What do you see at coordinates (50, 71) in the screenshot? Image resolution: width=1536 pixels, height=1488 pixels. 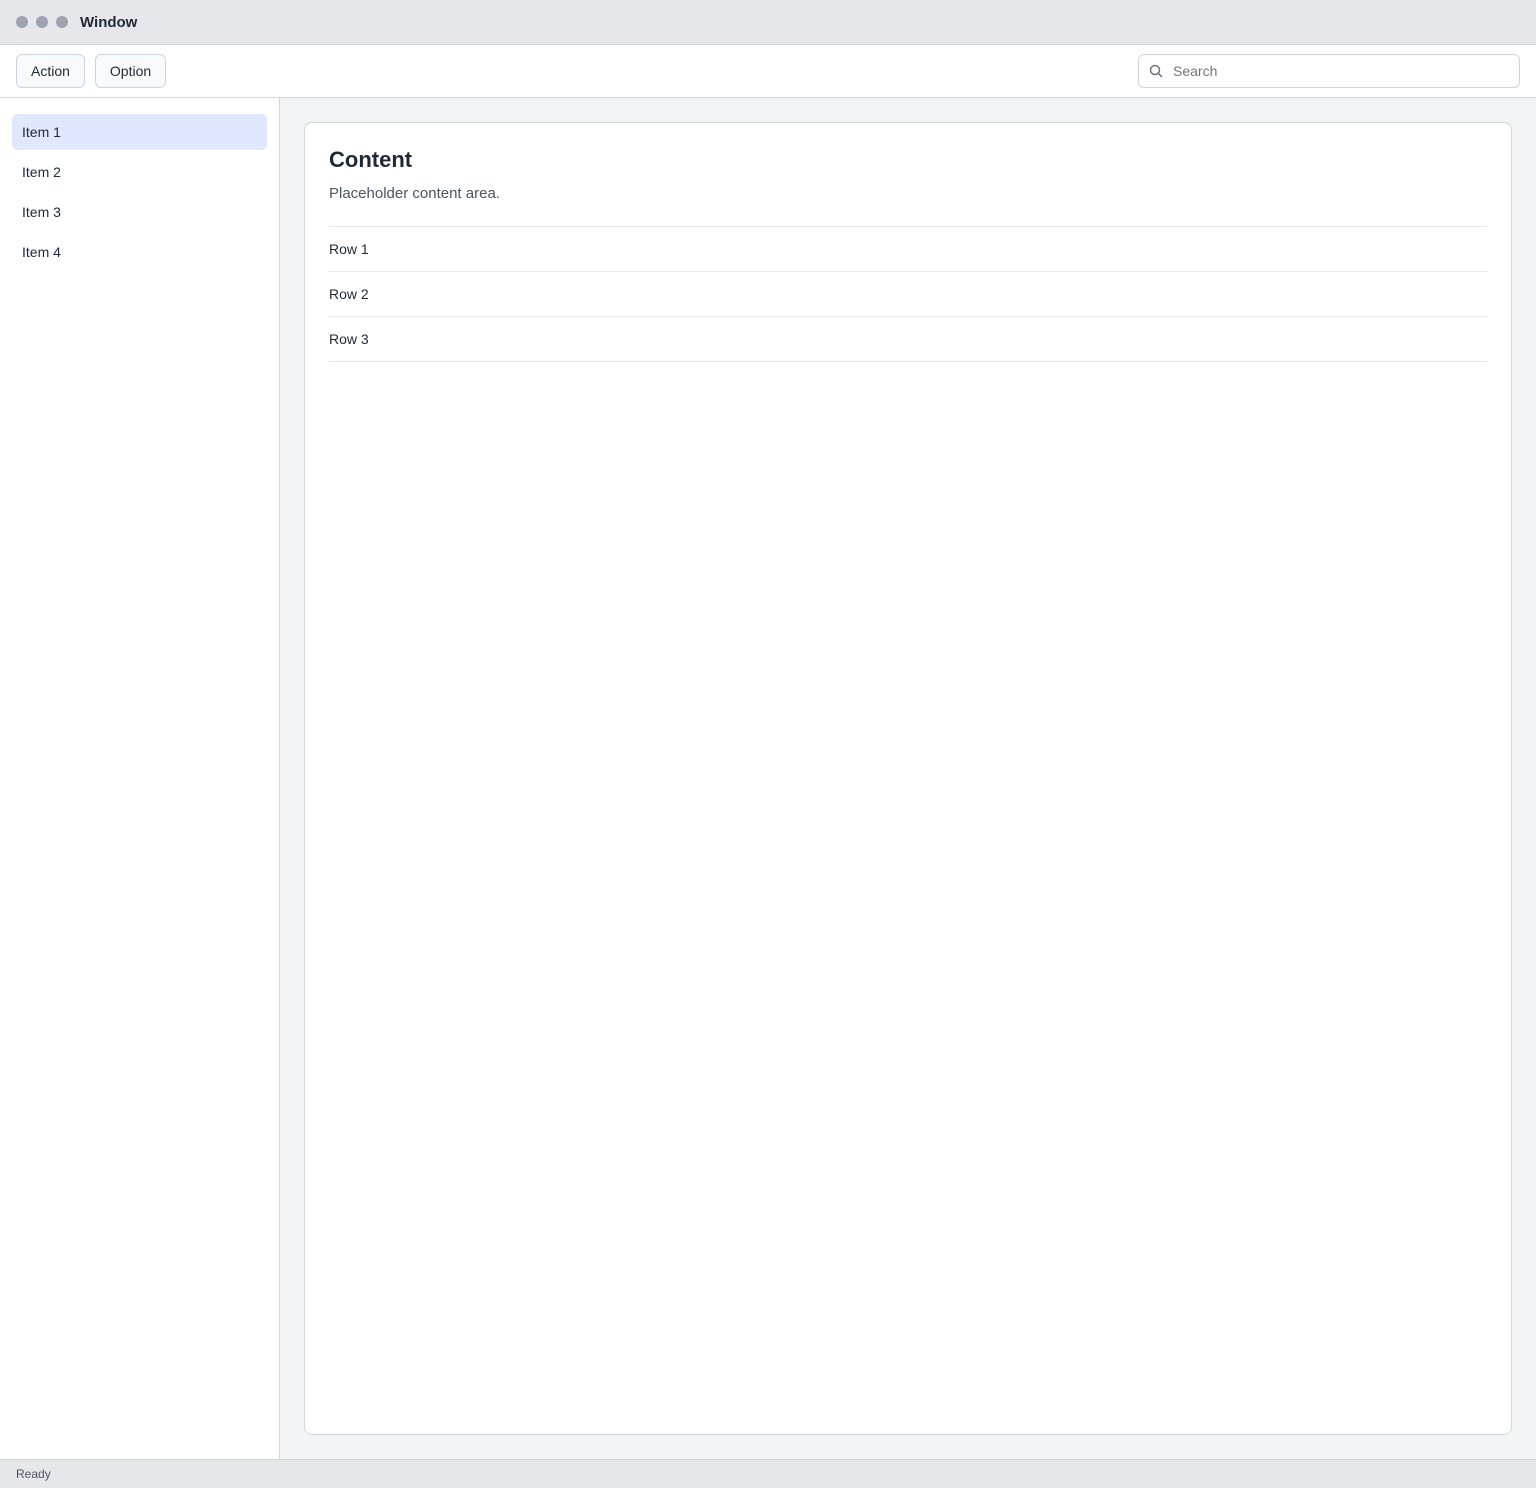 I see `primary-button: Action` at bounding box center [50, 71].